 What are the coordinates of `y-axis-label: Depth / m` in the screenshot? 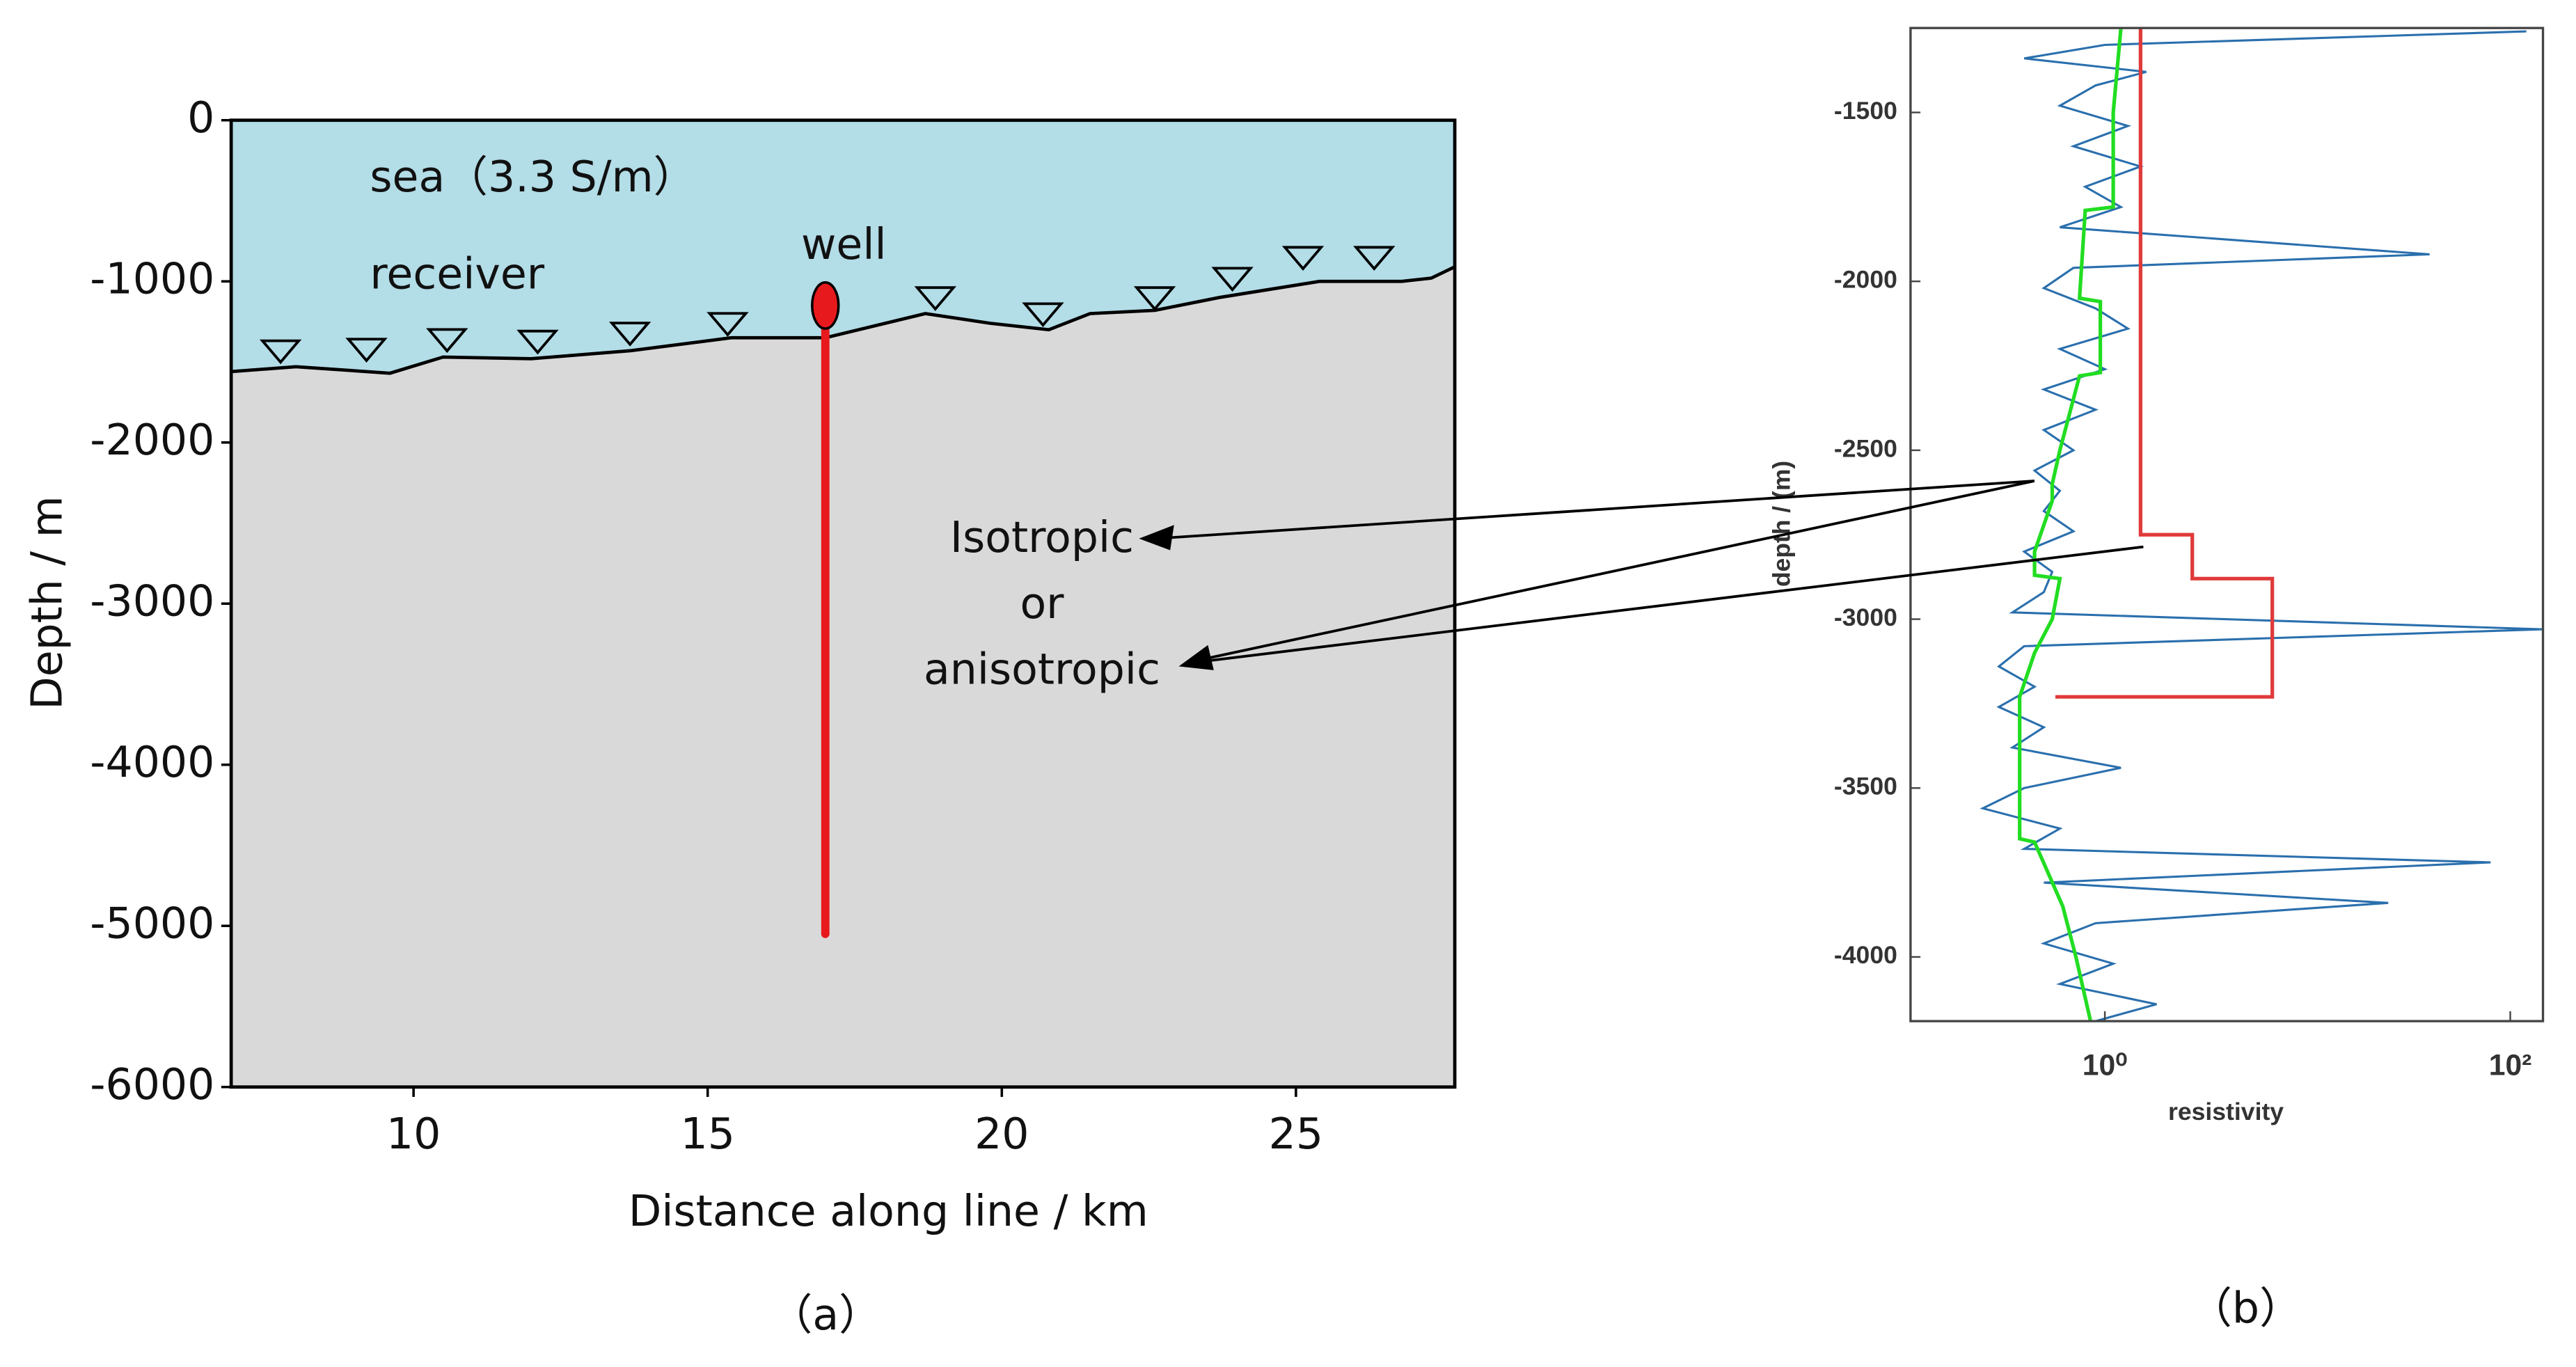 It's located at (47, 602).